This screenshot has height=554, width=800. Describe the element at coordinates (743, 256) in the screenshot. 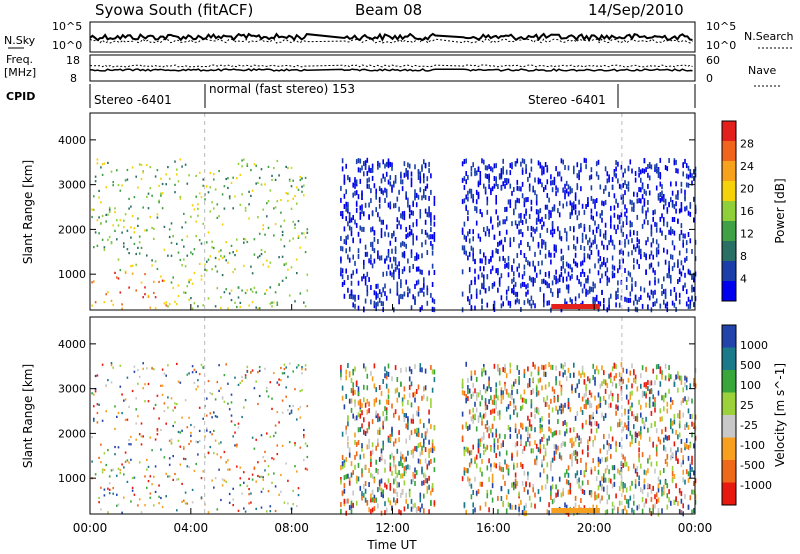

I see `colorbar-tick-label: 8` at that location.